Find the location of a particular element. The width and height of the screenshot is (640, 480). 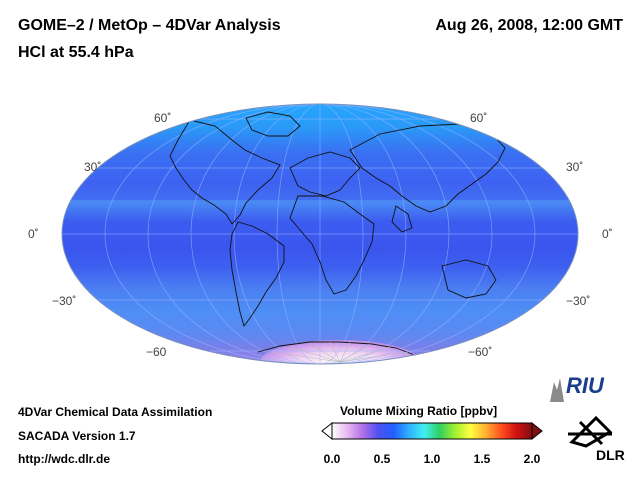

colorbar-left-arrow is located at coordinates (327, 431).